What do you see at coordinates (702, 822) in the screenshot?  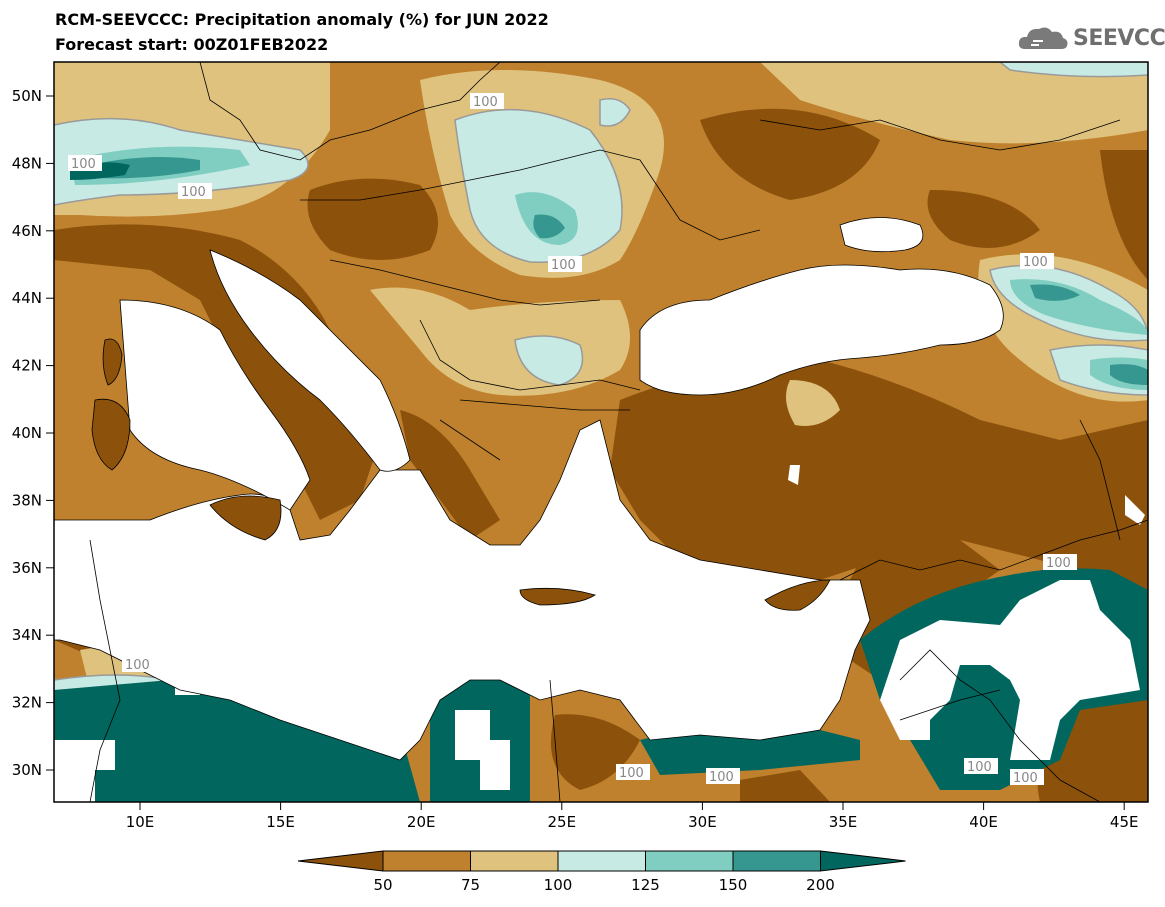 I see `lon-tick-label: 30E` at bounding box center [702, 822].